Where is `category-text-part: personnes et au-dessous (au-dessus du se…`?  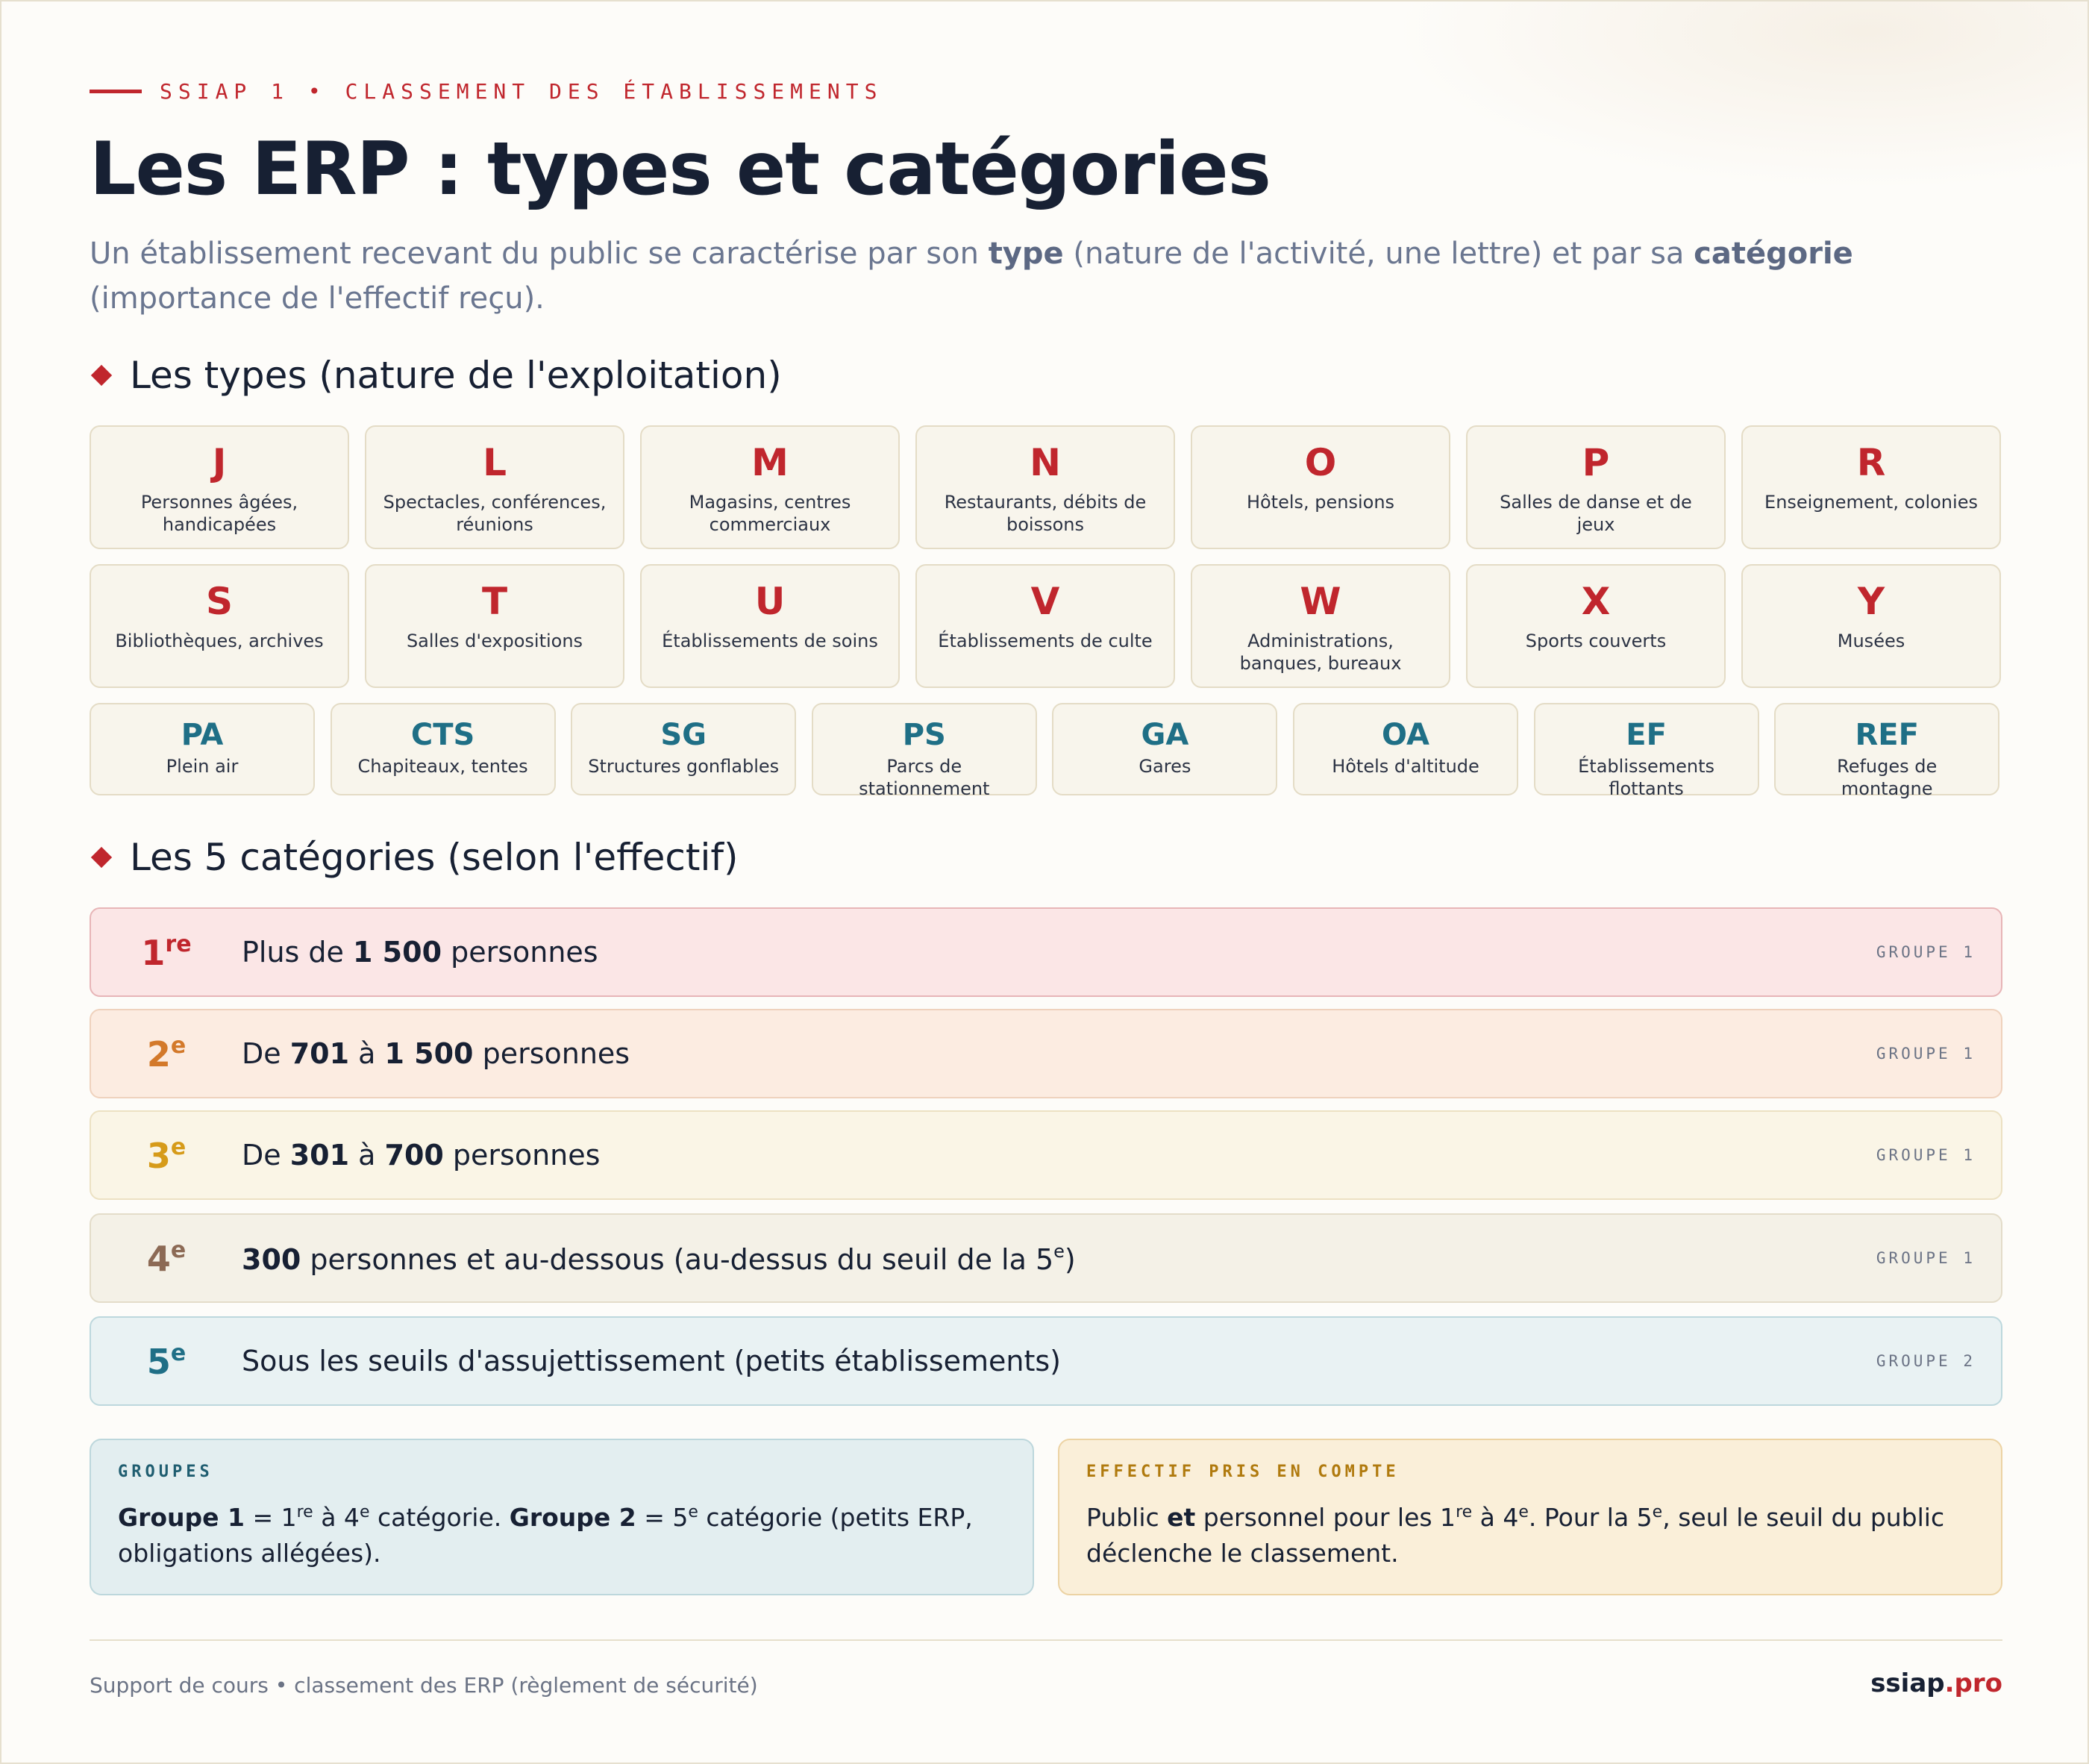 category-text-part: personnes et au-dessous (au-dessus du se… is located at coordinates (677, 1259).